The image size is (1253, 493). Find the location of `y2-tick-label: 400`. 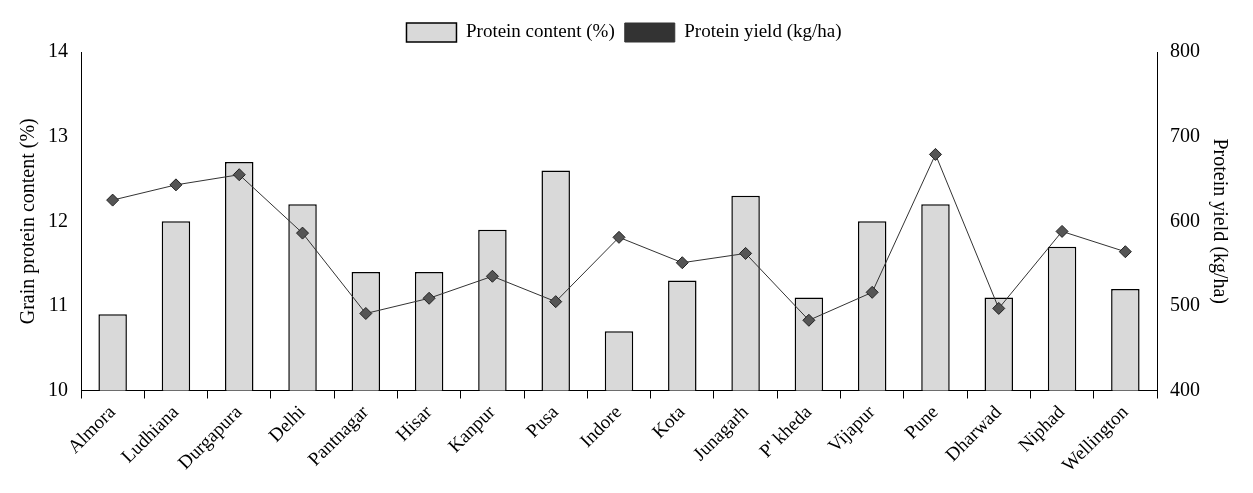

y2-tick-label: 400 is located at coordinates (1185, 388).